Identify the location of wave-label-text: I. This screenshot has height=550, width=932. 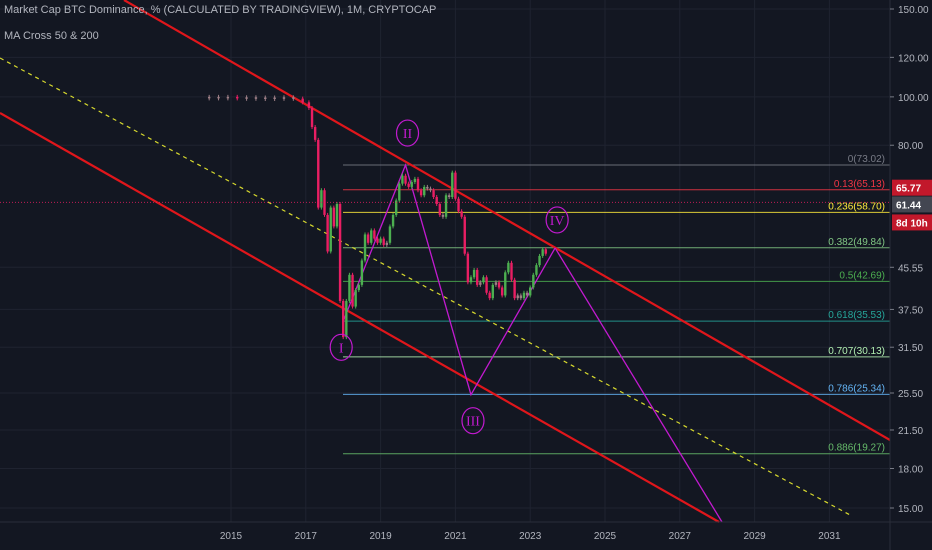
(341, 348).